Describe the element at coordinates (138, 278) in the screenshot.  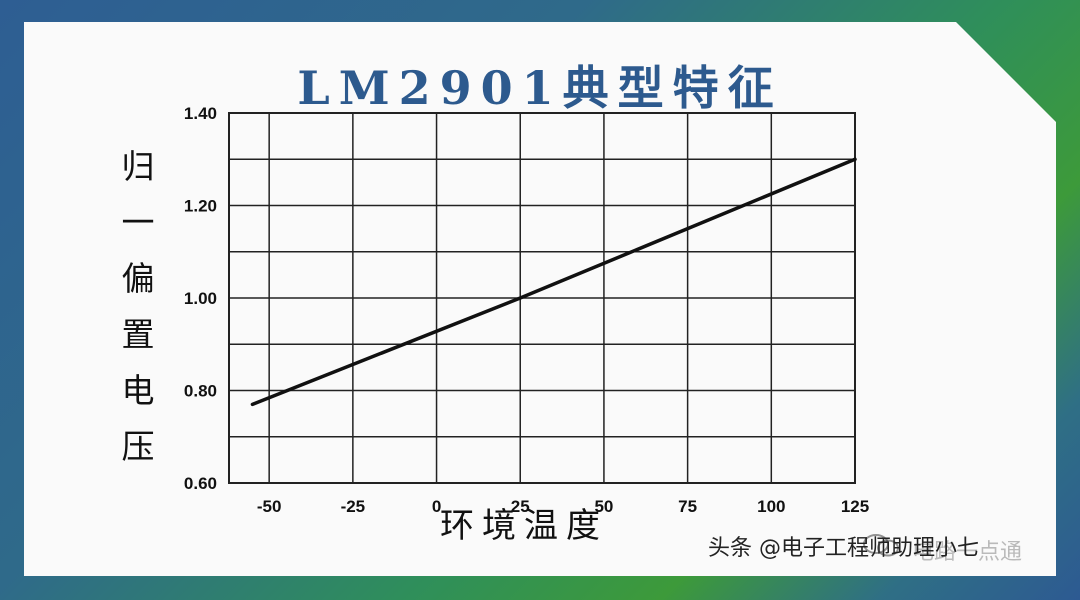
I see `y-axis-label-char: 偏` at that location.